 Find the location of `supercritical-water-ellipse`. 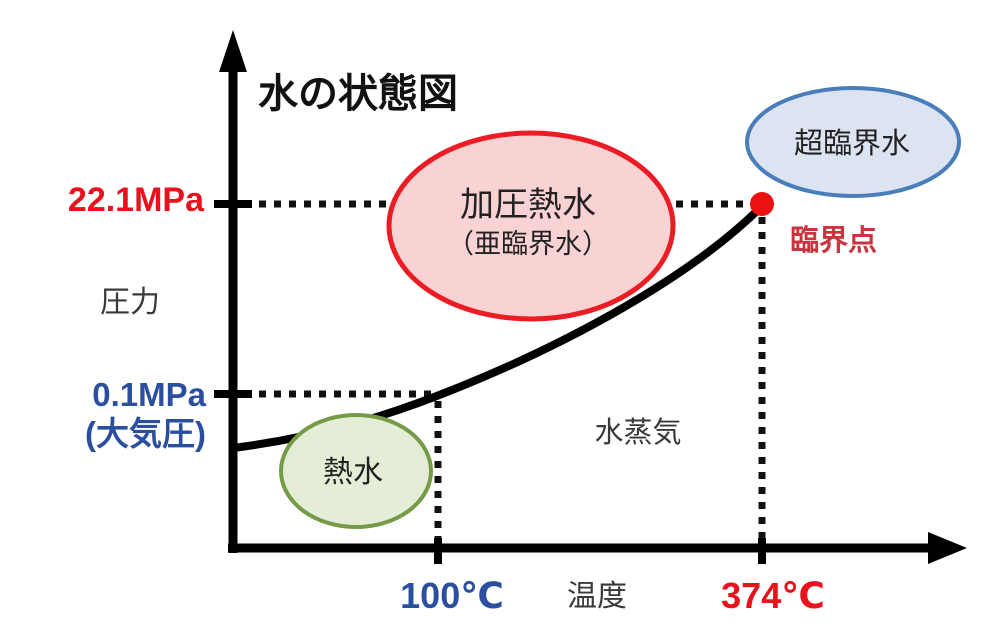

supercritical-water-ellipse is located at coordinates (853, 142).